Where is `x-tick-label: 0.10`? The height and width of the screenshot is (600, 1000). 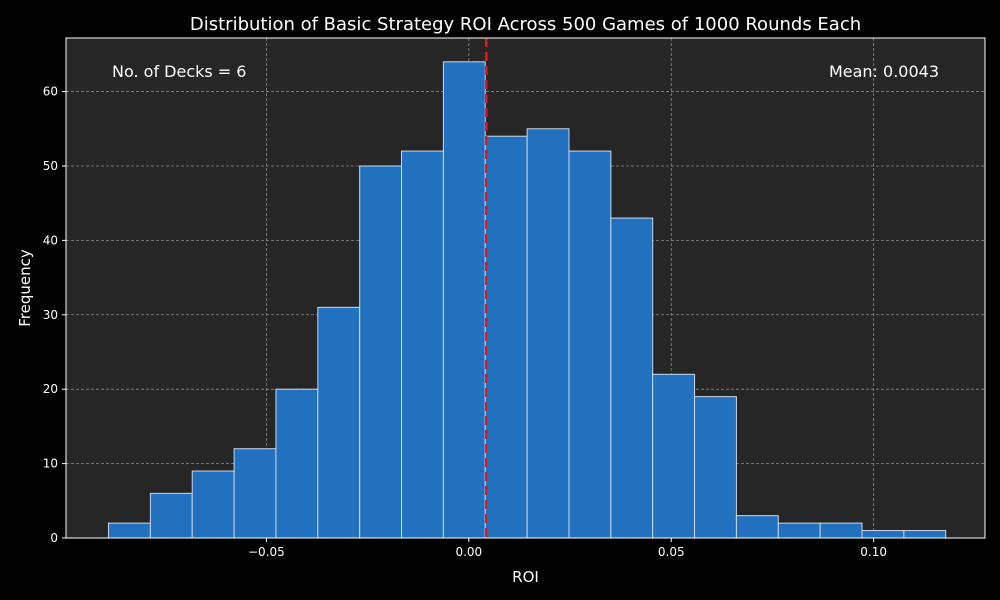
x-tick-label: 0.10 is located at coordinates (873, 552).